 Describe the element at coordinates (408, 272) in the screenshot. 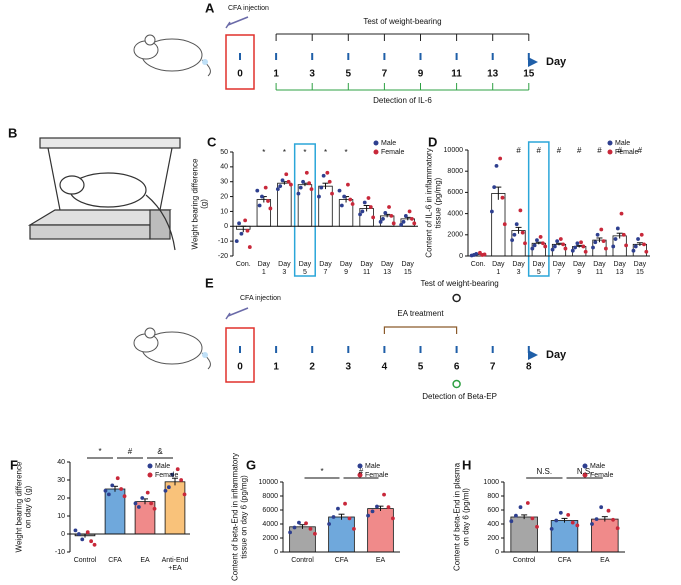

I see `x-tick-label-line: 15` at that location.